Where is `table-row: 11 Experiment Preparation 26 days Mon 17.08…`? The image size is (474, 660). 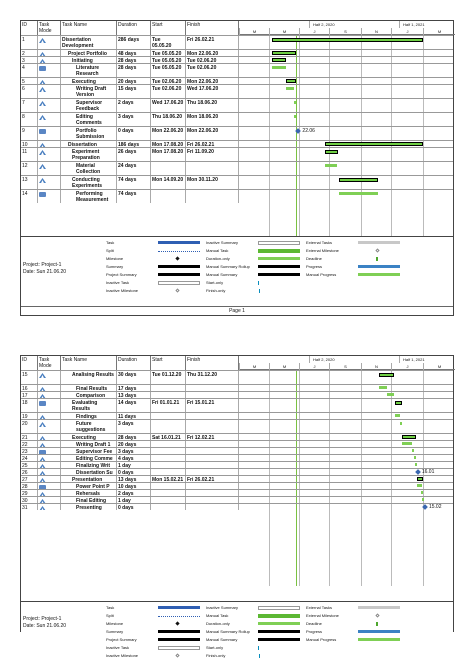 table-row: 11 Experiment Preparation 26 days Mon 17.08… is located at coordinates (237, 154).